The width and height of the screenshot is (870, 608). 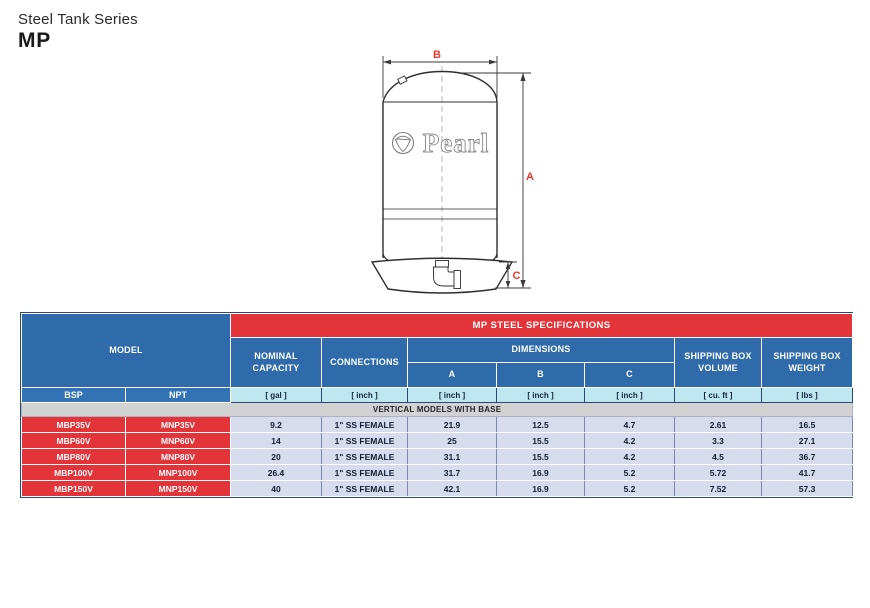 I want to click on model-npt-cell: MNP35V, so click(x=178, y=424).